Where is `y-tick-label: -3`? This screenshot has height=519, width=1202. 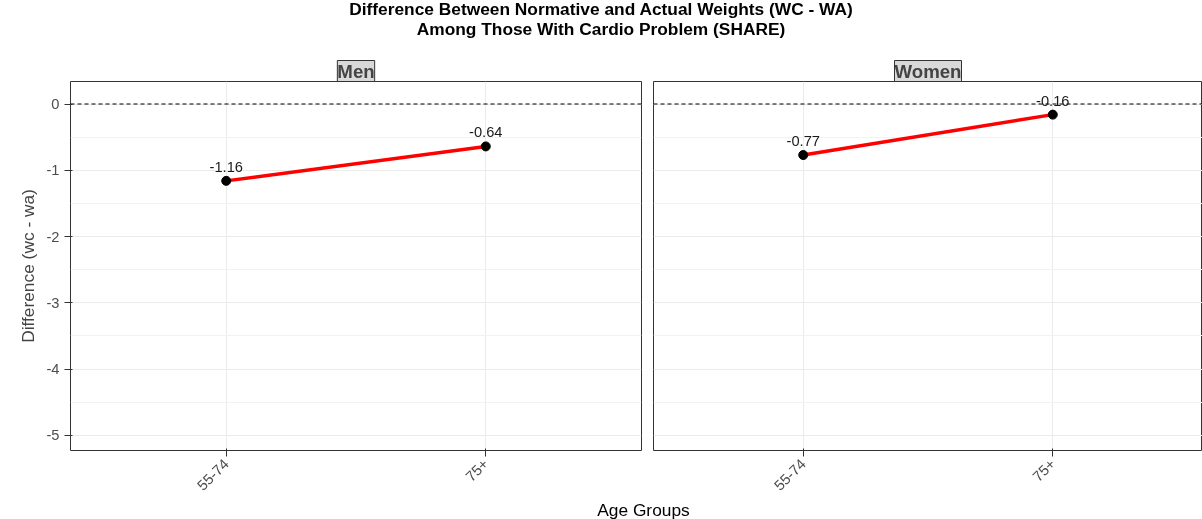 y-tick-label: -3 is located at coordinates (53, 302).